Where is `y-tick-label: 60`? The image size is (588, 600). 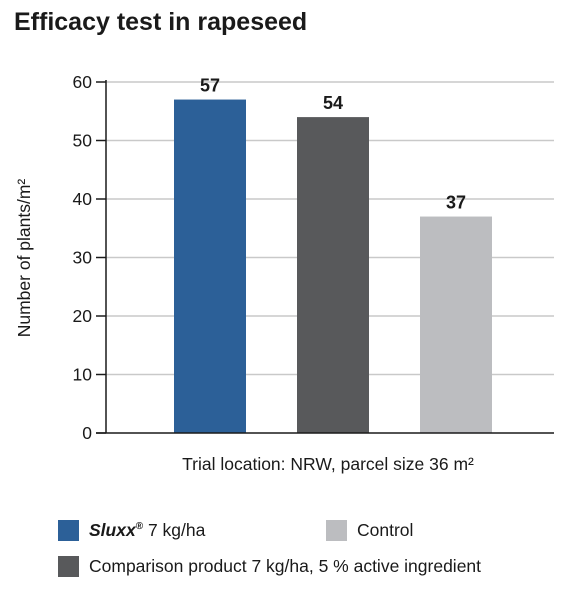
y-tick-label: 60 is located at coordinates (83, 82).